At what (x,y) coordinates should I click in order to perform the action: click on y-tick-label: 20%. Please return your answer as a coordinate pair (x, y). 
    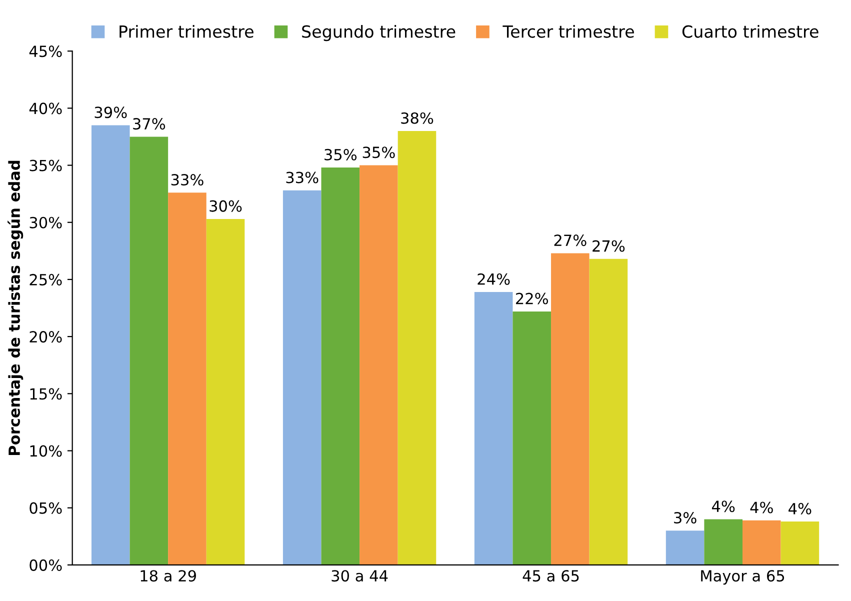
    Looking at the image, I should click on (46, 337).